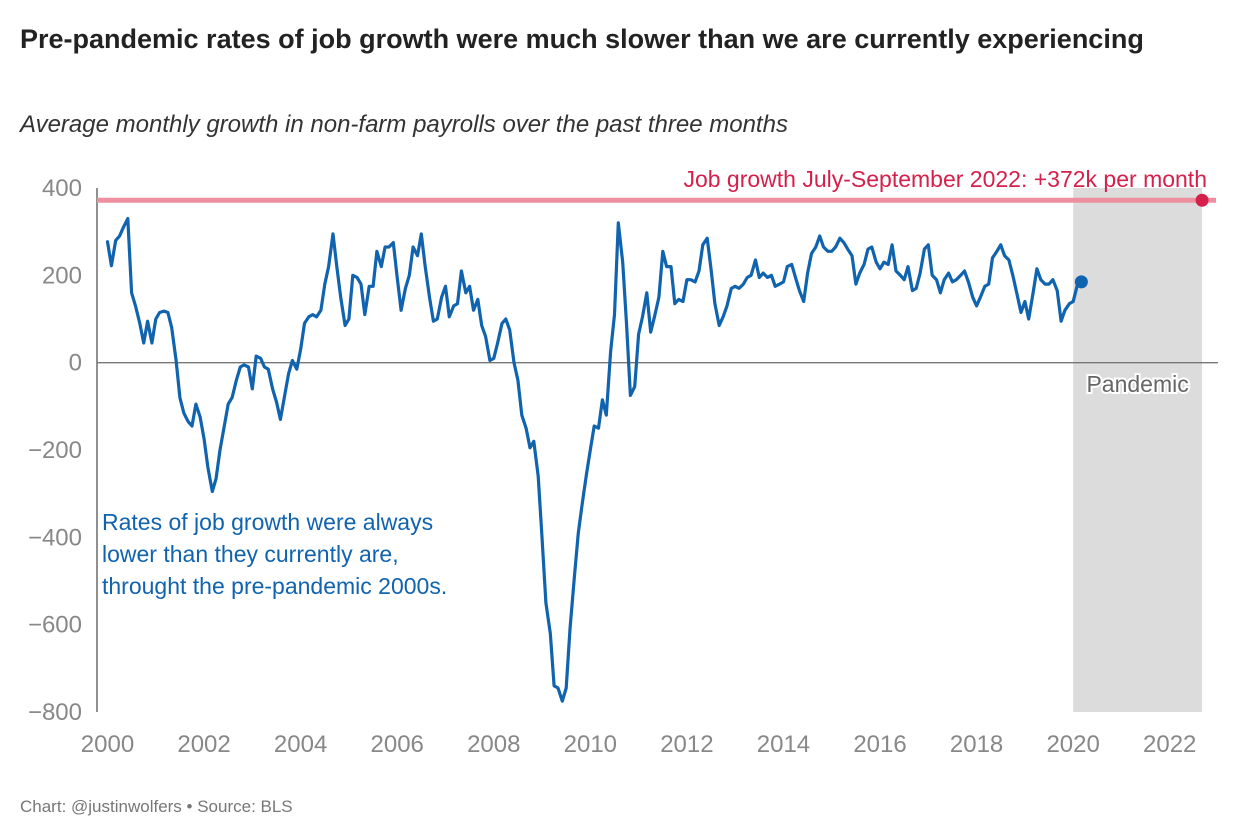  What do you see at coordinates (55, 625) in the screenshot?
I see `y-tick-label: −600` at bounding box center [55, 625].